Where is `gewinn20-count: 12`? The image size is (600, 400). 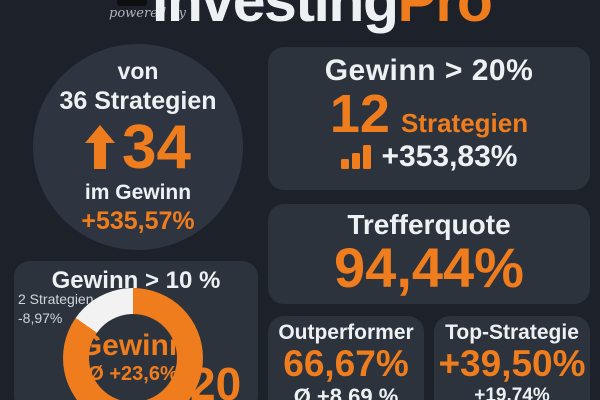 gewinn20-count: 12 is located at coordinates (359, 114).